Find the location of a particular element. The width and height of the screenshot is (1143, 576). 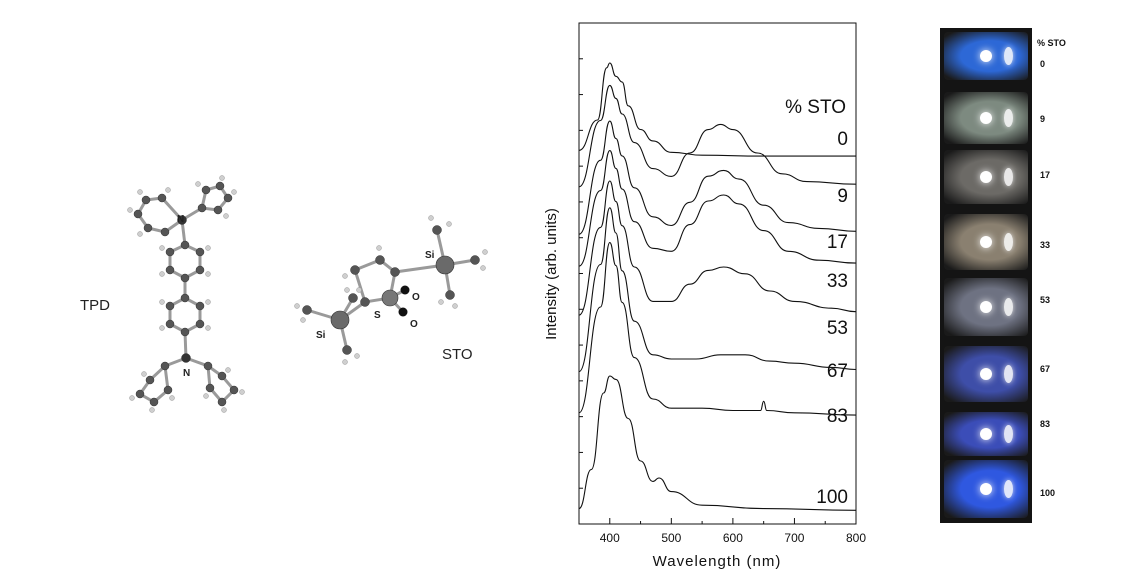

sto-label: STO is located at coordinates (457, 354).